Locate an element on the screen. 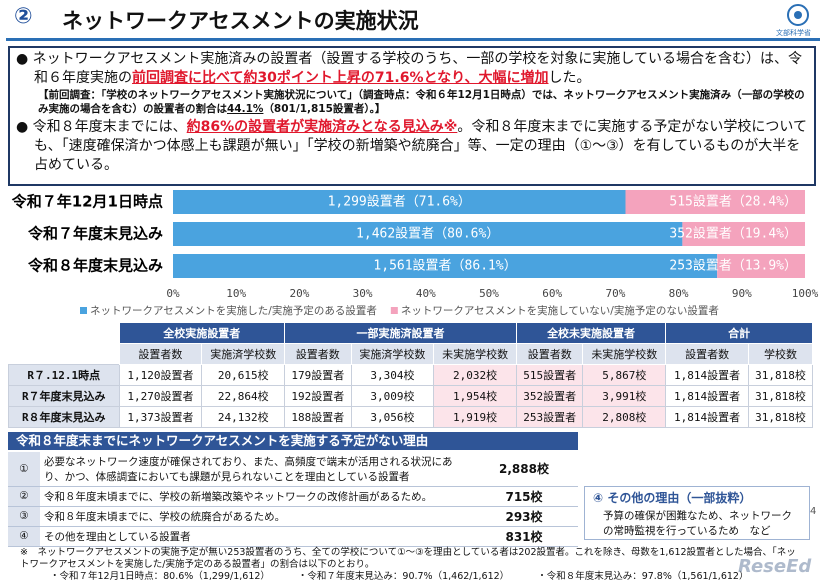  note-text: （801/1,815設置者）。】 is located at coordinates (324, 109).